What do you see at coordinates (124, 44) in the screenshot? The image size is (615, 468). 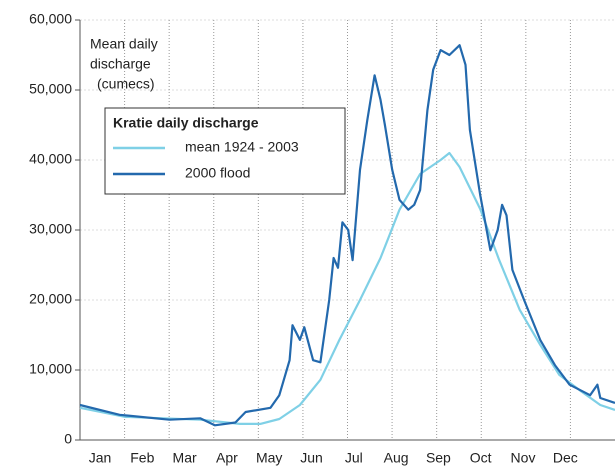 I see `y-axis-label: Mean daily` at bounding box center [124, 44].